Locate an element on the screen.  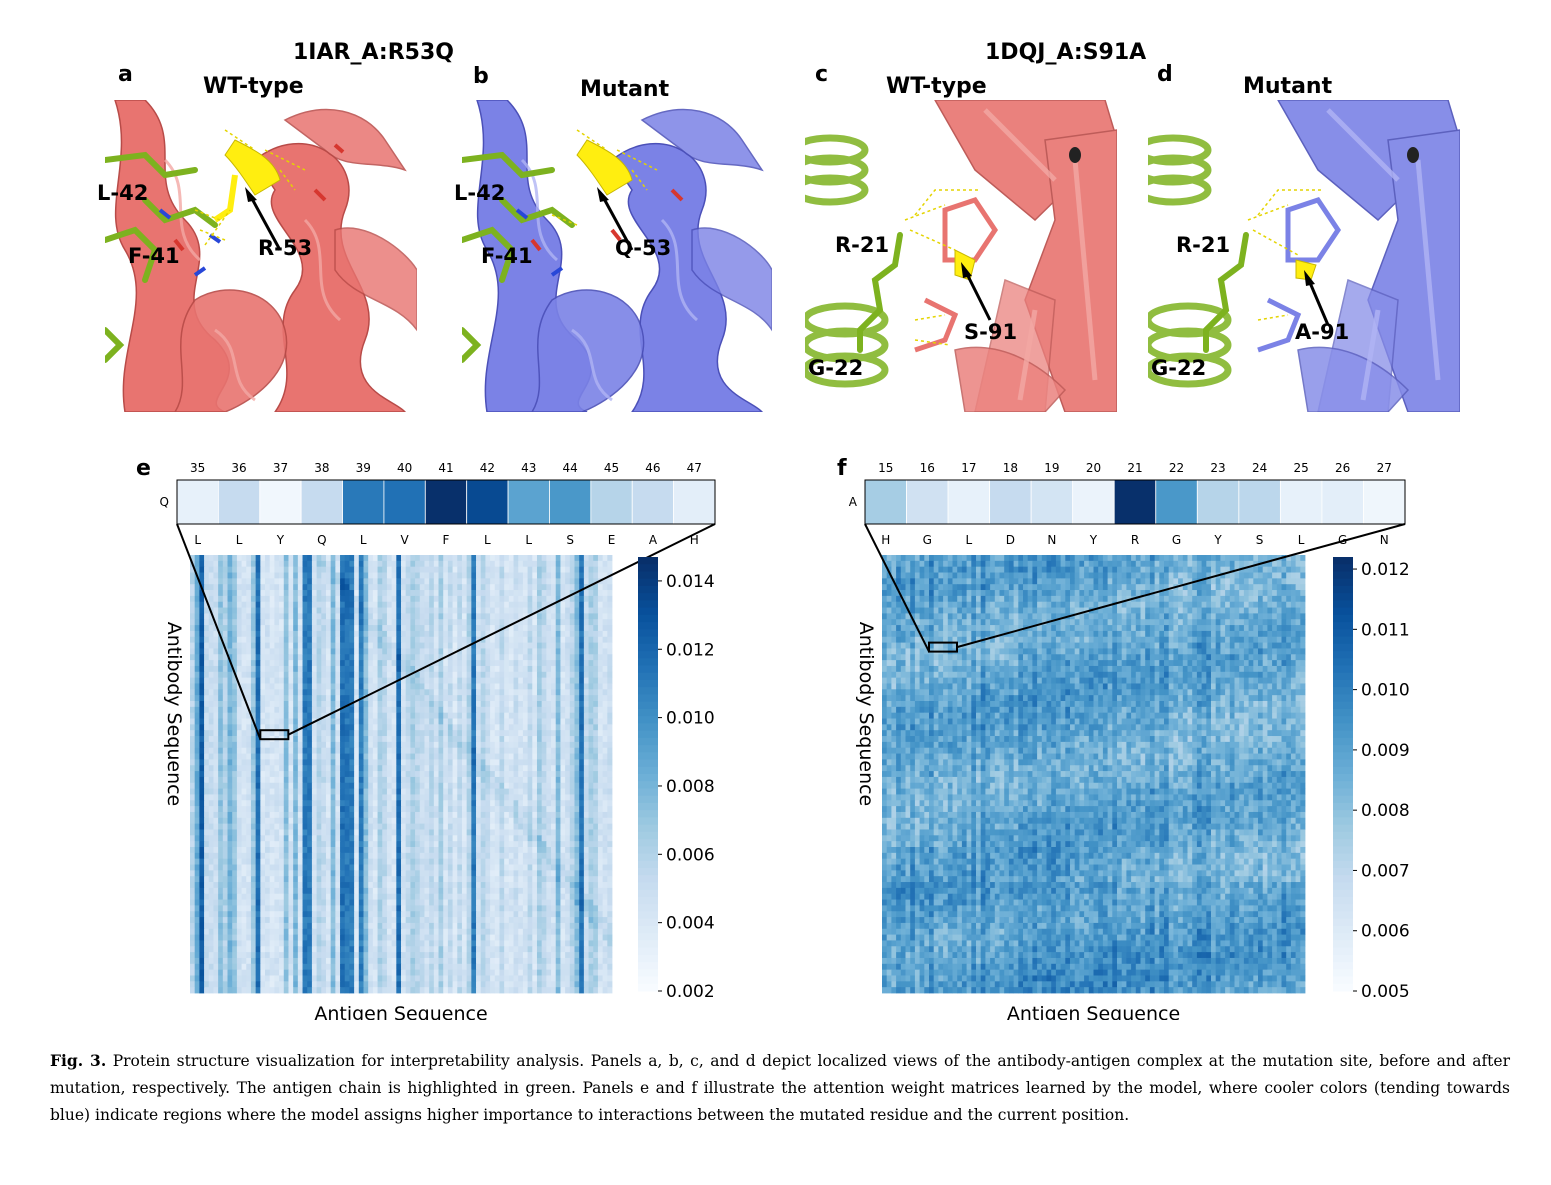
strip-bottom-tick: H is located at coordinates (694, 540).